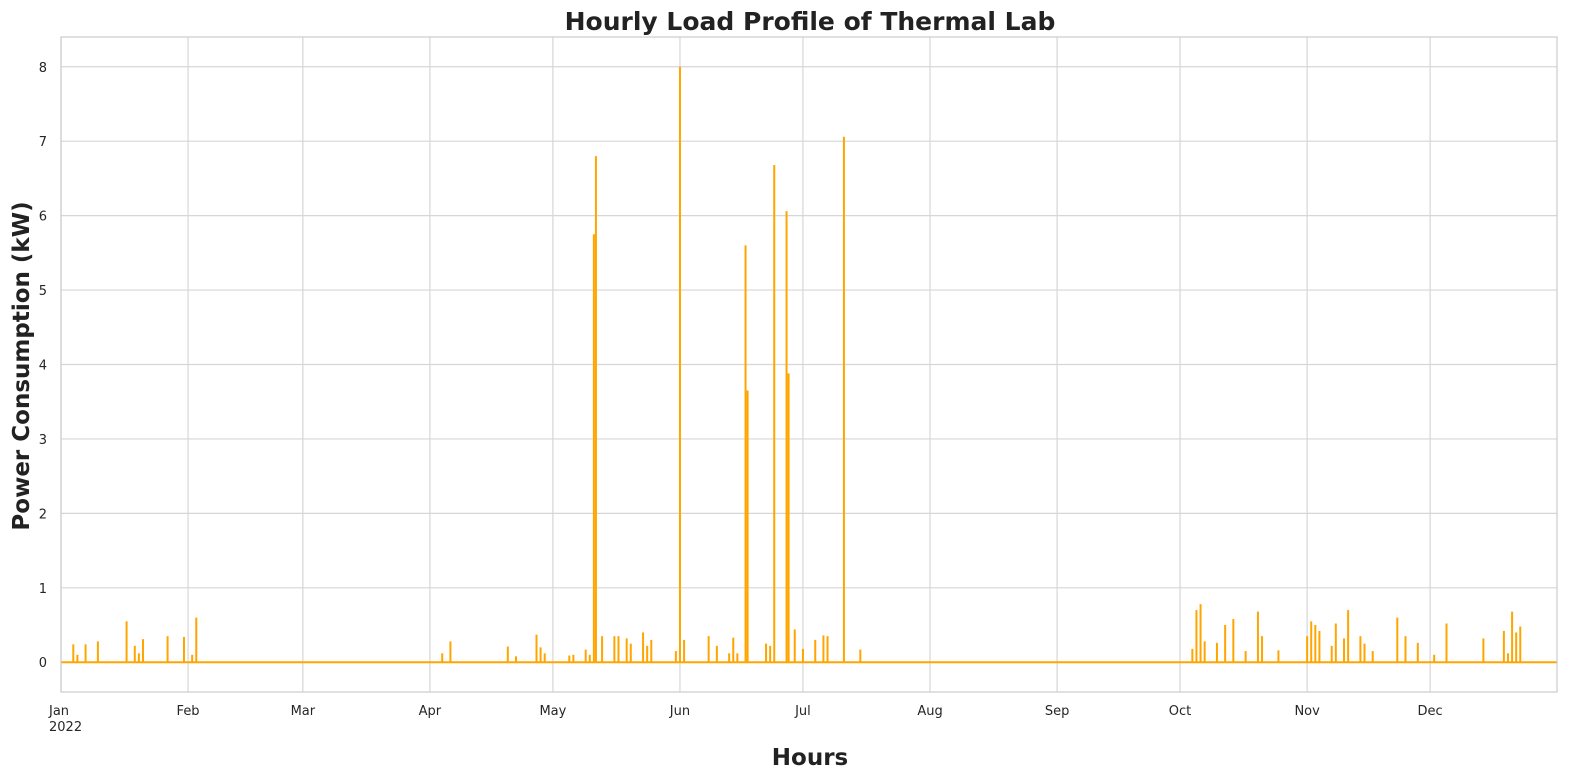 This screenshot has width=1584, height=784. What do you see at coordinates (679, 711) in the screenshot?
I see `x-tick-label: Jun` at bounding box center [679, 711].